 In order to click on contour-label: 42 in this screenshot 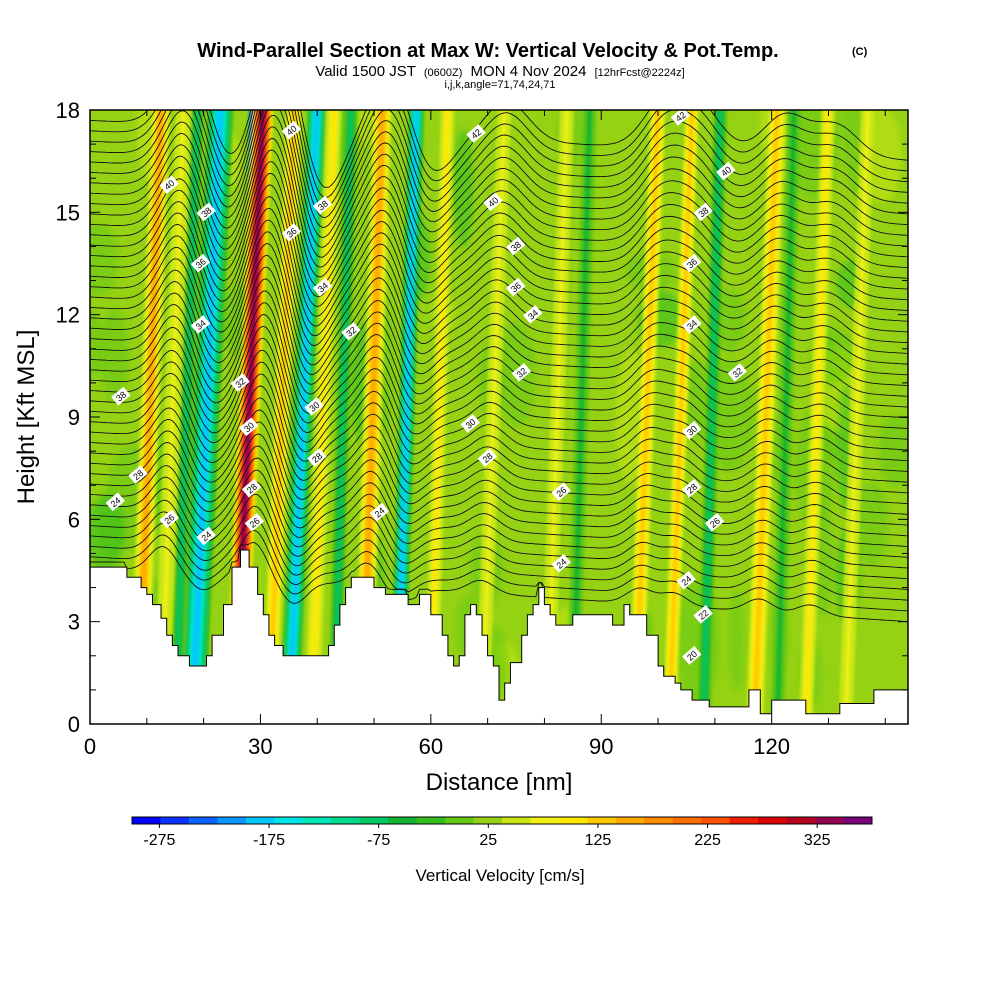, I will do `click(476, 133)`.